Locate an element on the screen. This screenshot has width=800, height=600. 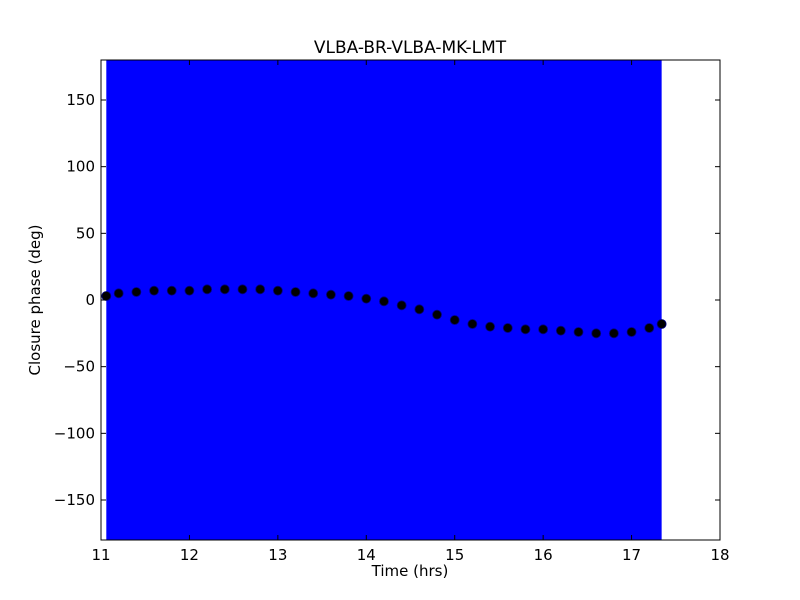
y-tick-label: −150 is located at coordinates (74, 500).